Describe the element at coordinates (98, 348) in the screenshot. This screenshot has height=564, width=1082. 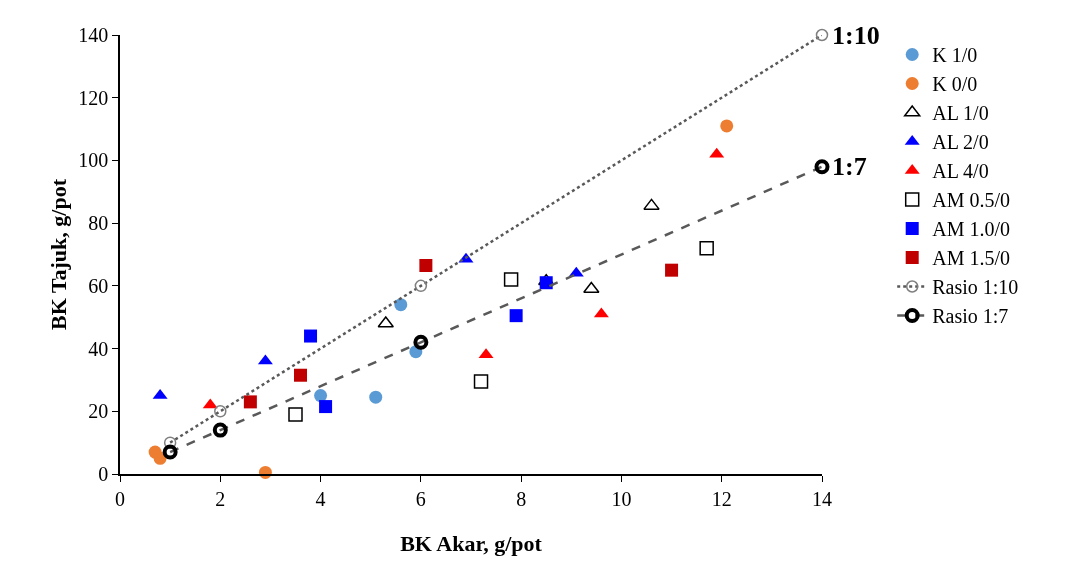
I see `y-tick-label: 40` at that location.